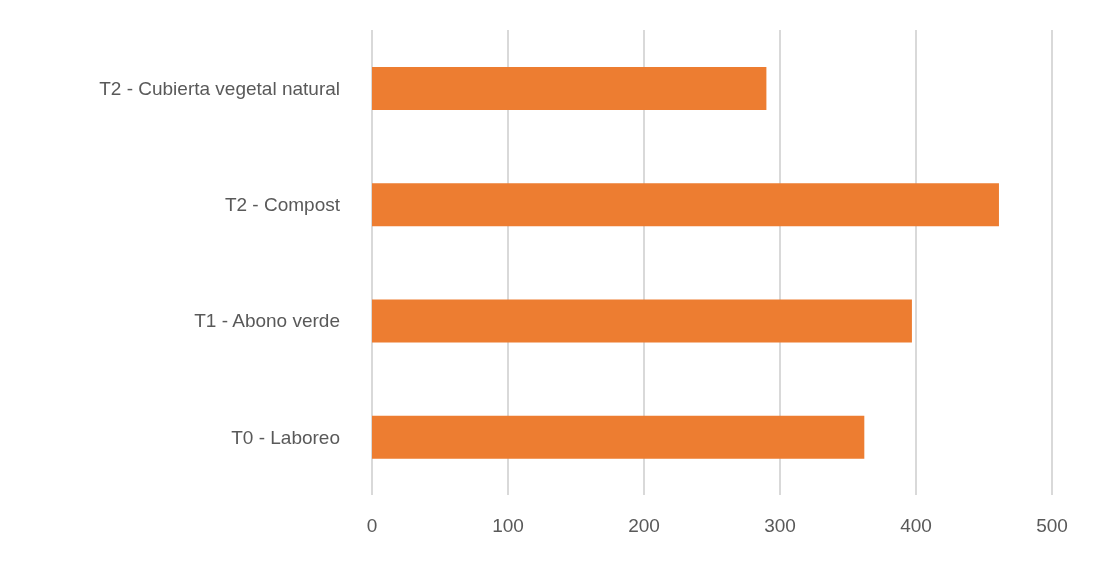 This screenshot has height=563, width=1095. What do you see at coordinates (267, 321) in the screenshot?
I see `y-tick-label: T1 - Abono verde` at bounding box center [267, 321].